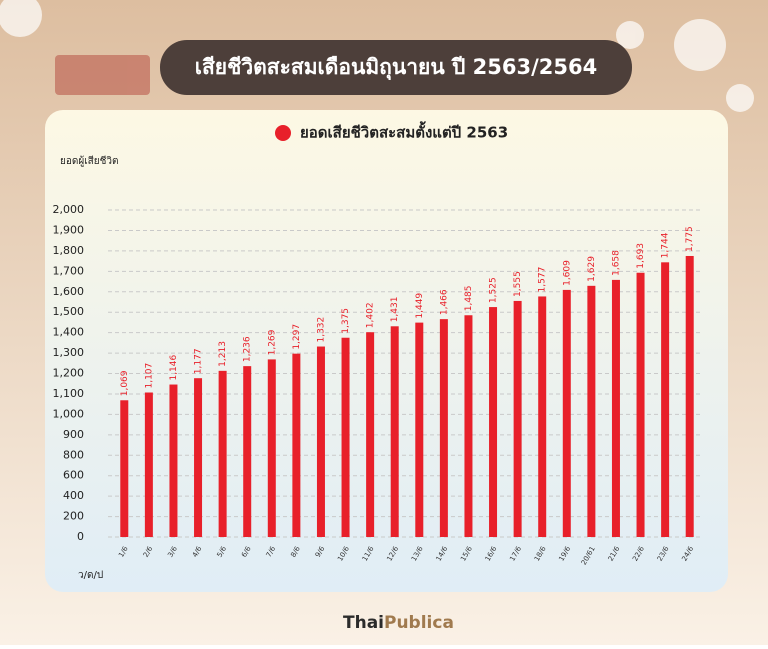 The width and height of the screenshot is (768, 649). I want to click on value-label: 1,555, so click(518, 284).